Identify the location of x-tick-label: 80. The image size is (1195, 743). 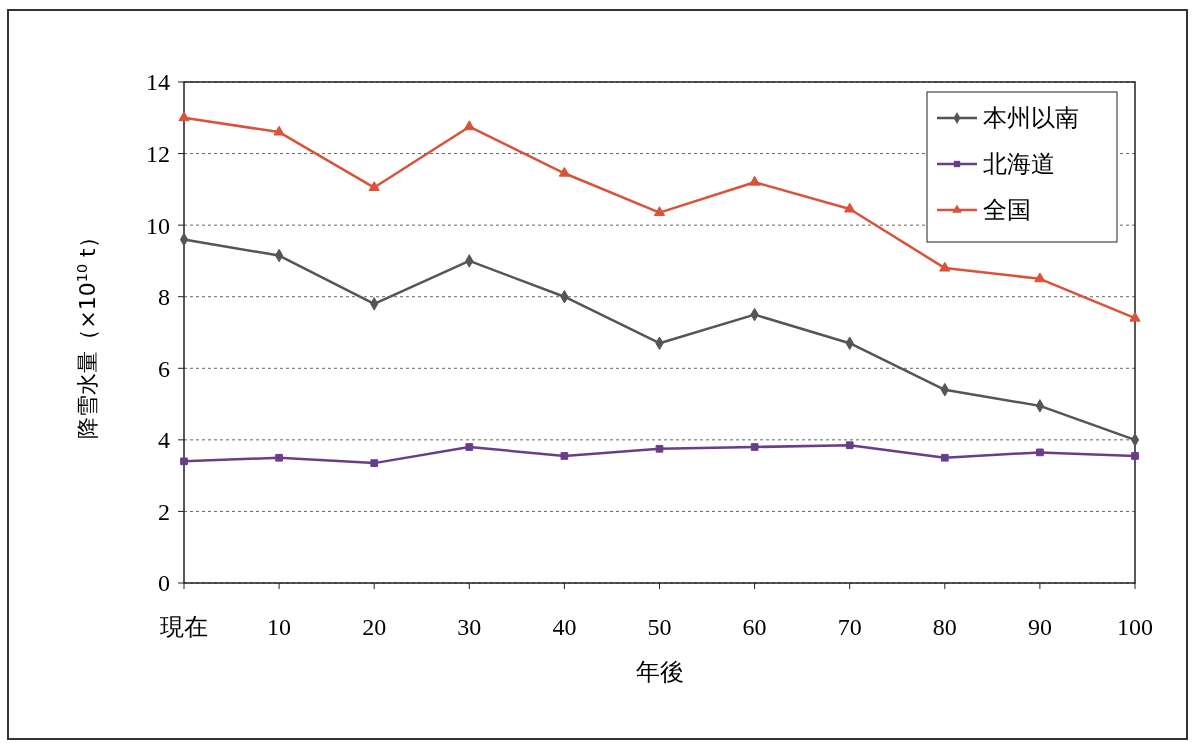
(944, 627).